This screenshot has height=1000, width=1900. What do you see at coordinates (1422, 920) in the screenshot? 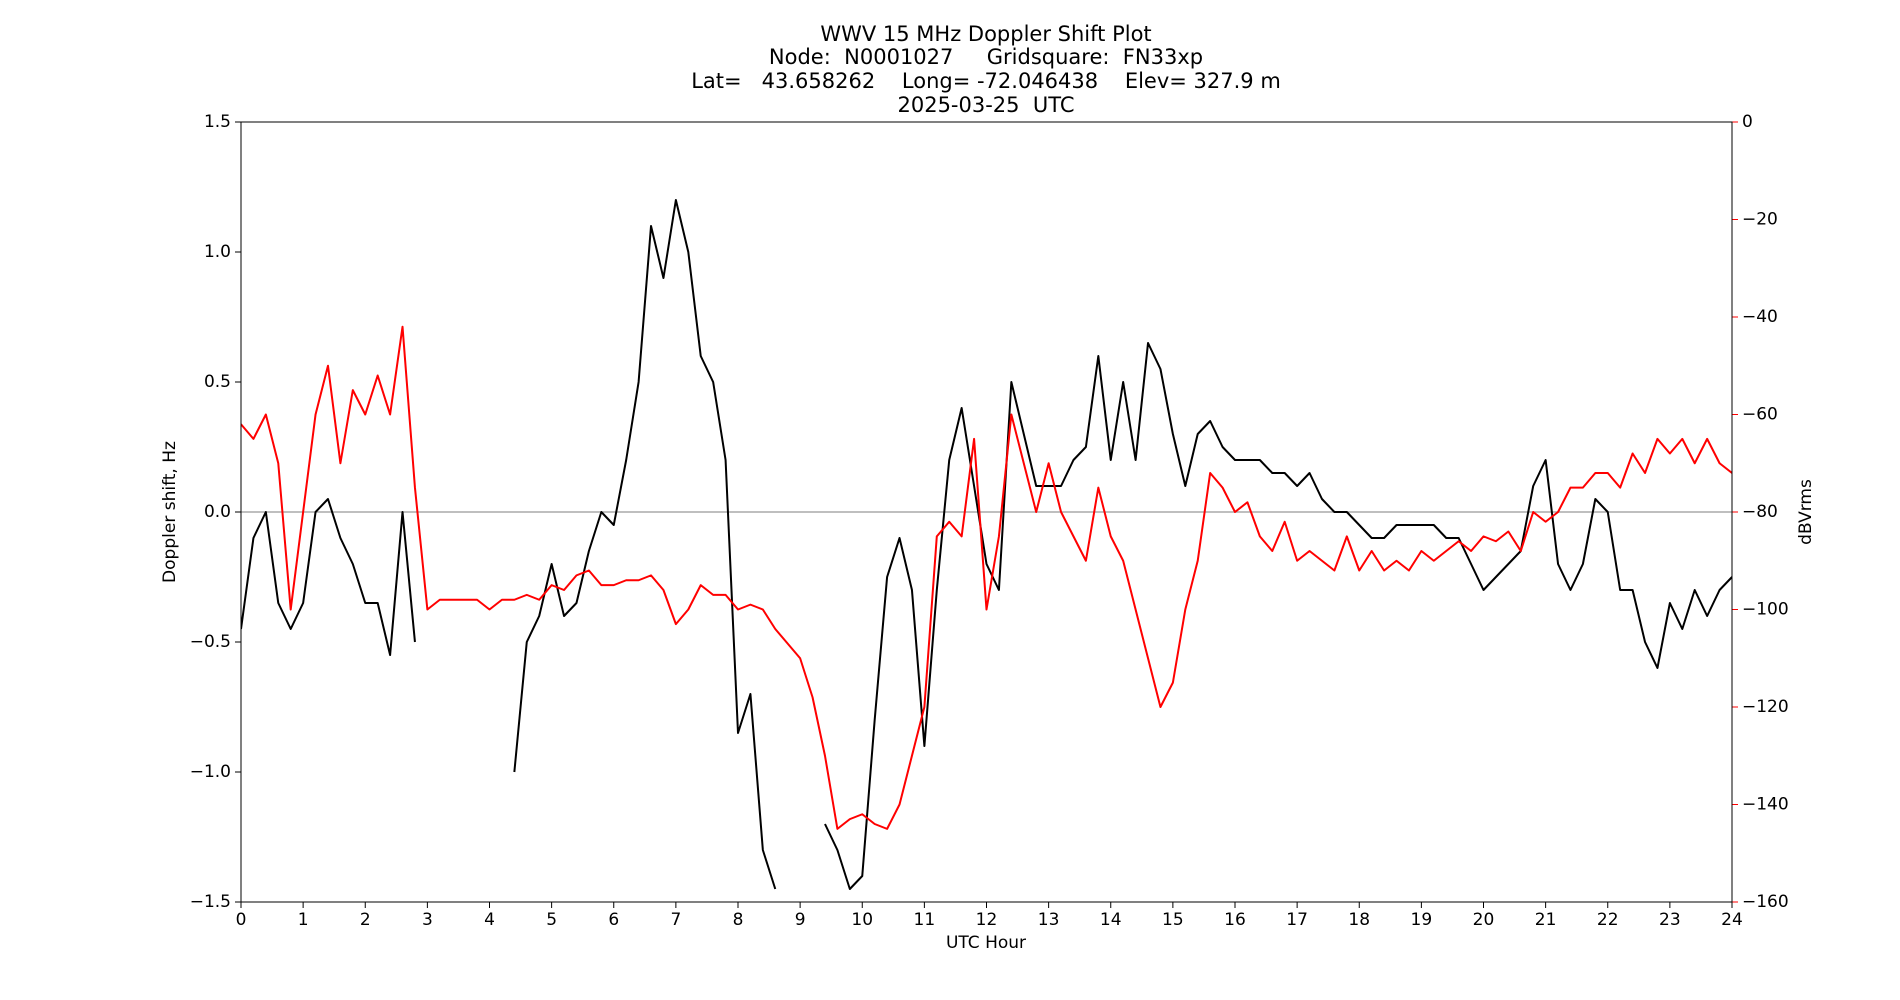
I see `x-tick-label: 19` at bounding box center [1422, 920].